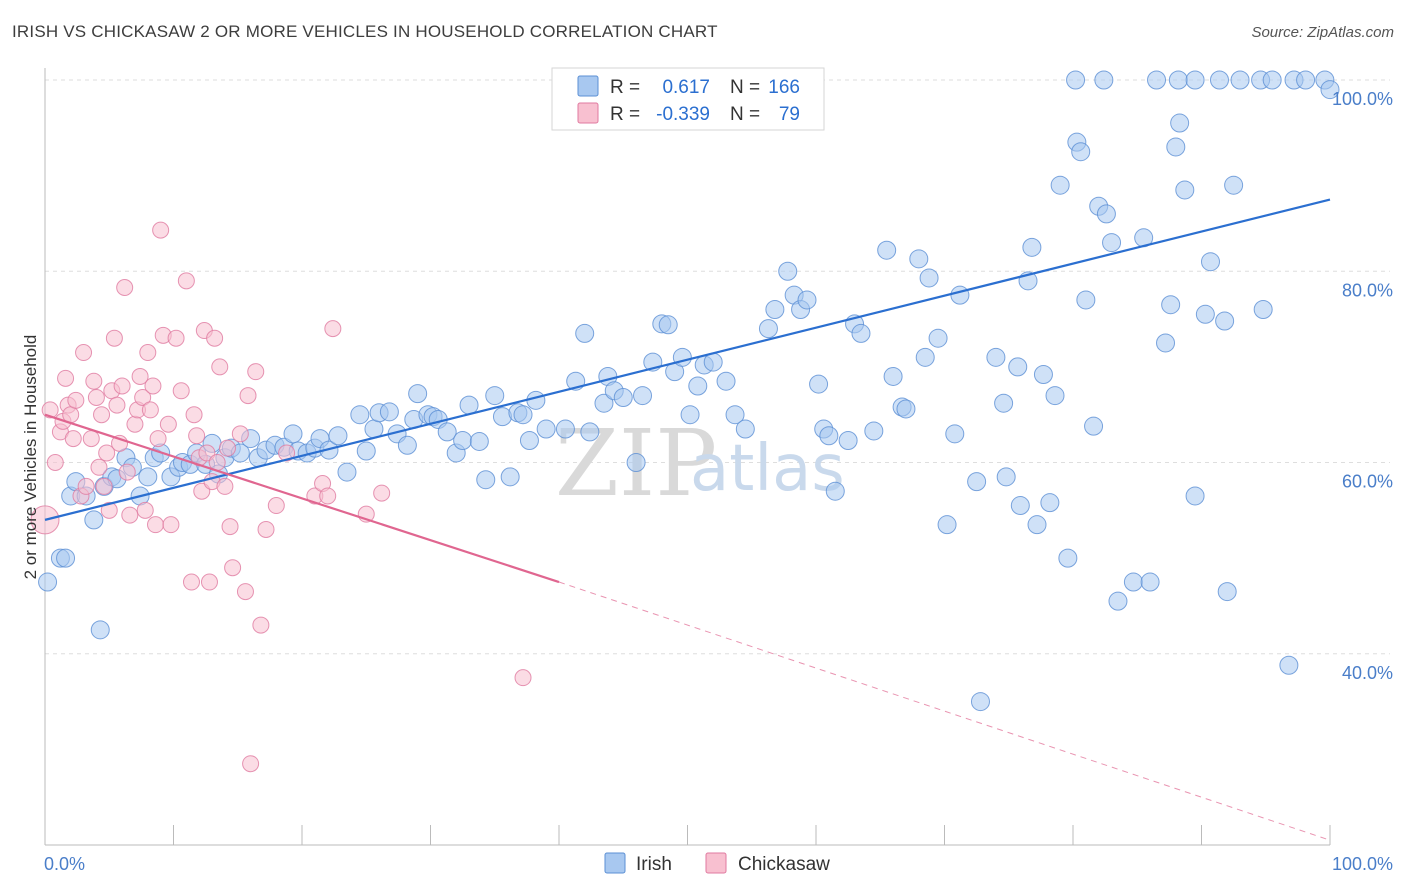 The height and width of the screenshot is (892, 1406). What do you see at coordinates (688, 99) in the screenshot?
I see `stats-legend: R = 0.617 N = 166 R = -0.339 N = 79` at bounding box center [688, 99].